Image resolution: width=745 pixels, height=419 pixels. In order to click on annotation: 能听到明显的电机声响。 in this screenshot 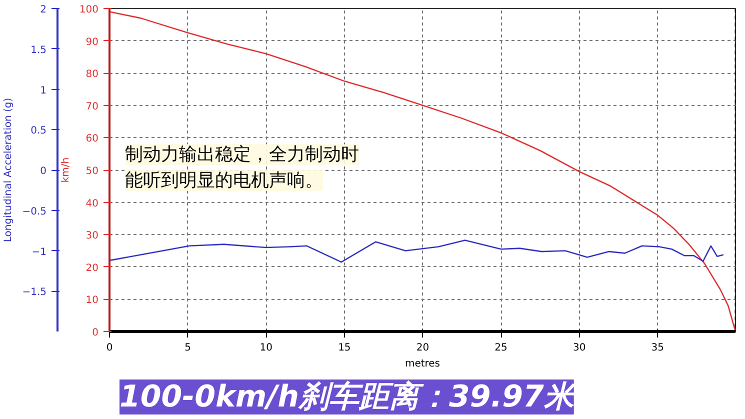, I will do `click(224, 180)`.